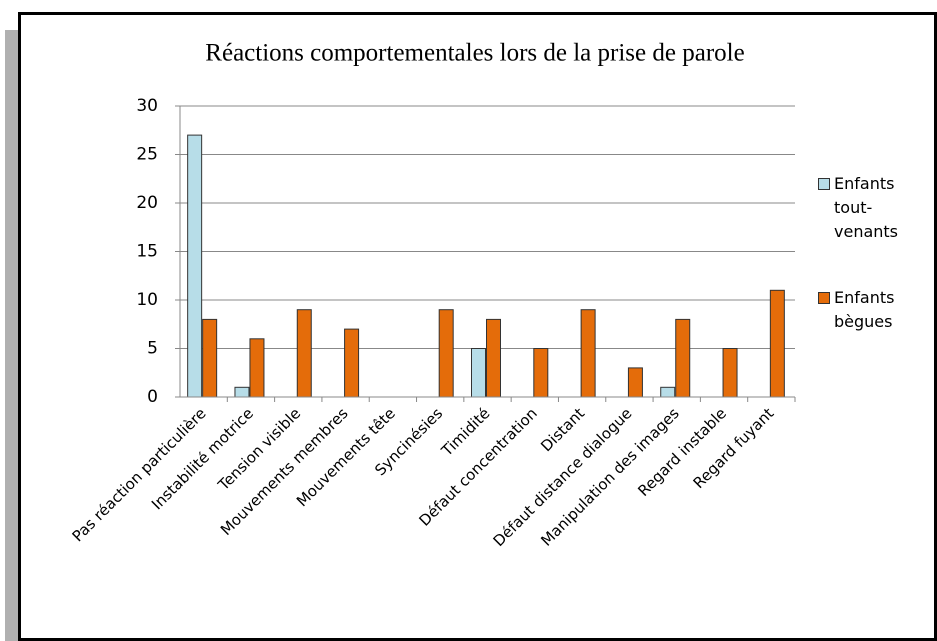 The image size is (937, 641). What do you see at coordinates (147, 106) in the screenshot?
I see `y-tick-label: 30` at bounding box center [147, 106].